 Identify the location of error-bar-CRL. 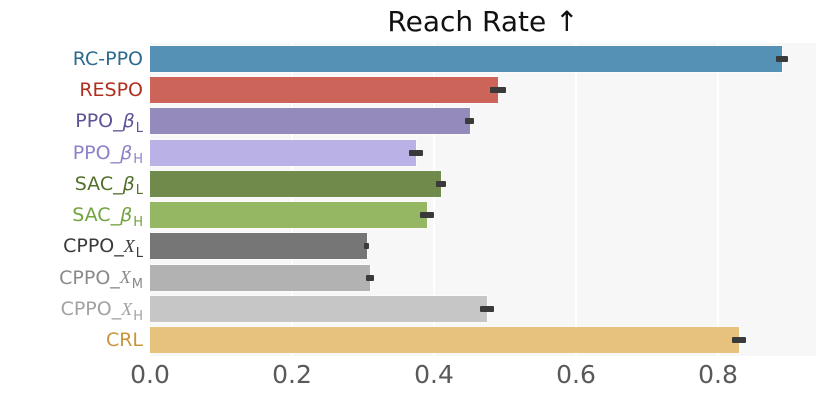
(739, 340).